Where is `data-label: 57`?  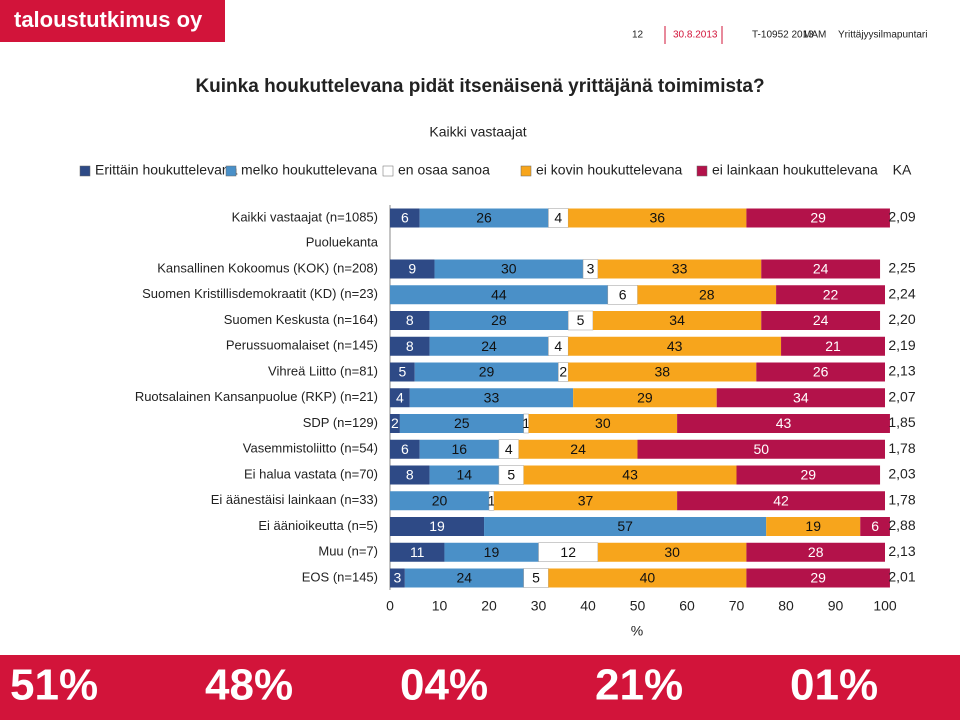 data-label: 57 is located at coordinates (625, 526).